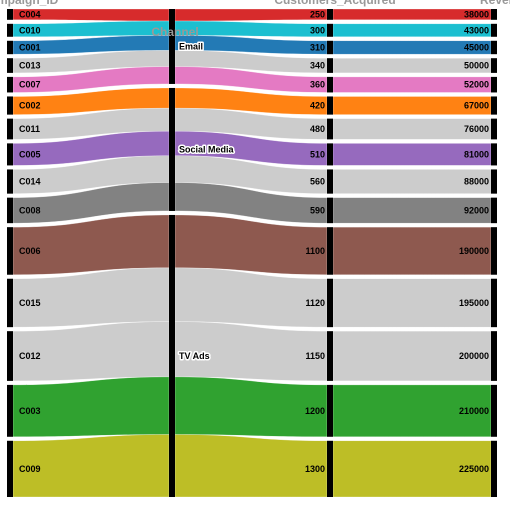 Image resolution: width=510 pixels, height=508 pixels. Describe the element at coordinates (474, 469) in the screenshot. I see `label-revenue-225000: 225000` at that location.